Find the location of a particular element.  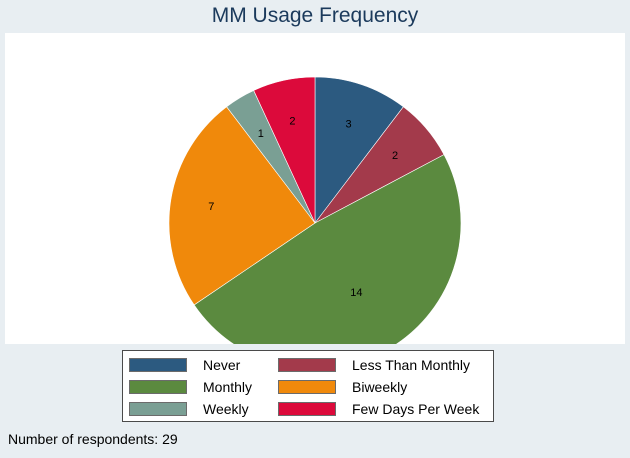

legend-item-never: Never is located at coordinates (184, 365).